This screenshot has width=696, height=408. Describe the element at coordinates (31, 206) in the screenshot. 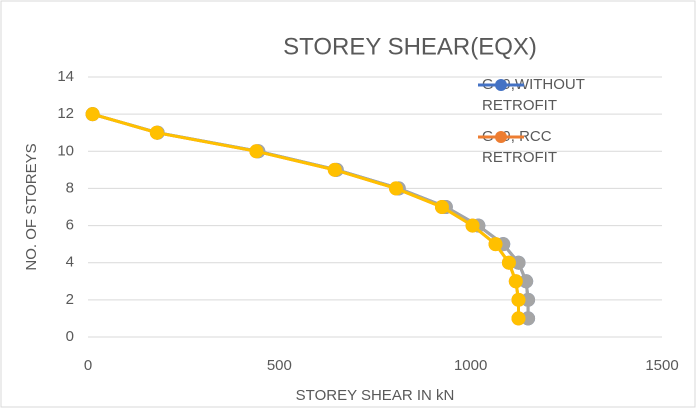

I see `y-axis-label: NO. OF STOREYS` at that location.